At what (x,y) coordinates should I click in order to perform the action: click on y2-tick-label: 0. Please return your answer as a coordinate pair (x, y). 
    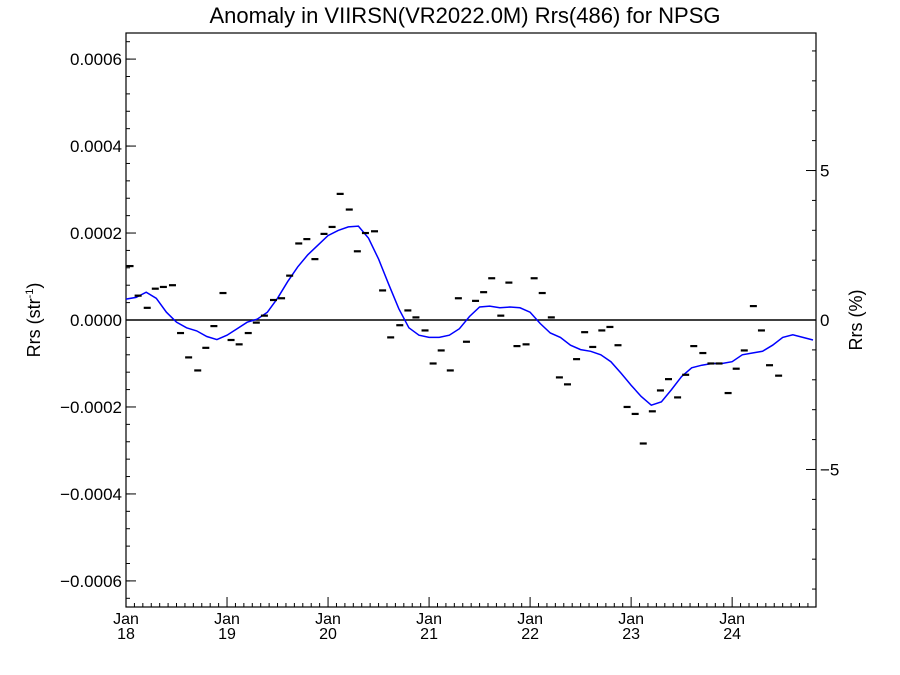
    Looking at the image, I should click on (824, 320).